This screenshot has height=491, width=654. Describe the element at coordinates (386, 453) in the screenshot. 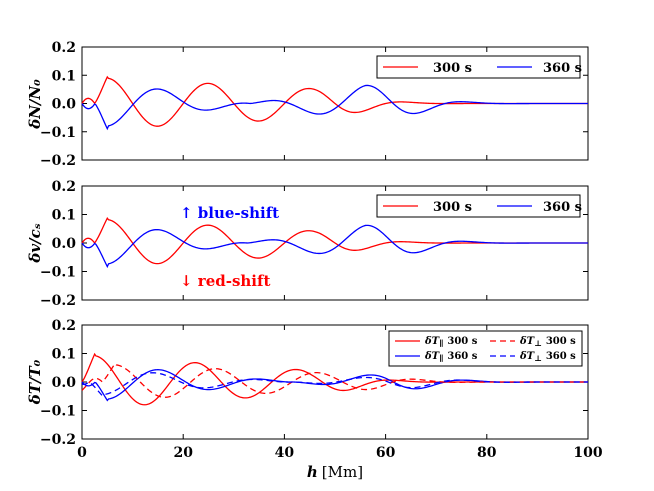

I see `x-tick-label: 60` at that location.